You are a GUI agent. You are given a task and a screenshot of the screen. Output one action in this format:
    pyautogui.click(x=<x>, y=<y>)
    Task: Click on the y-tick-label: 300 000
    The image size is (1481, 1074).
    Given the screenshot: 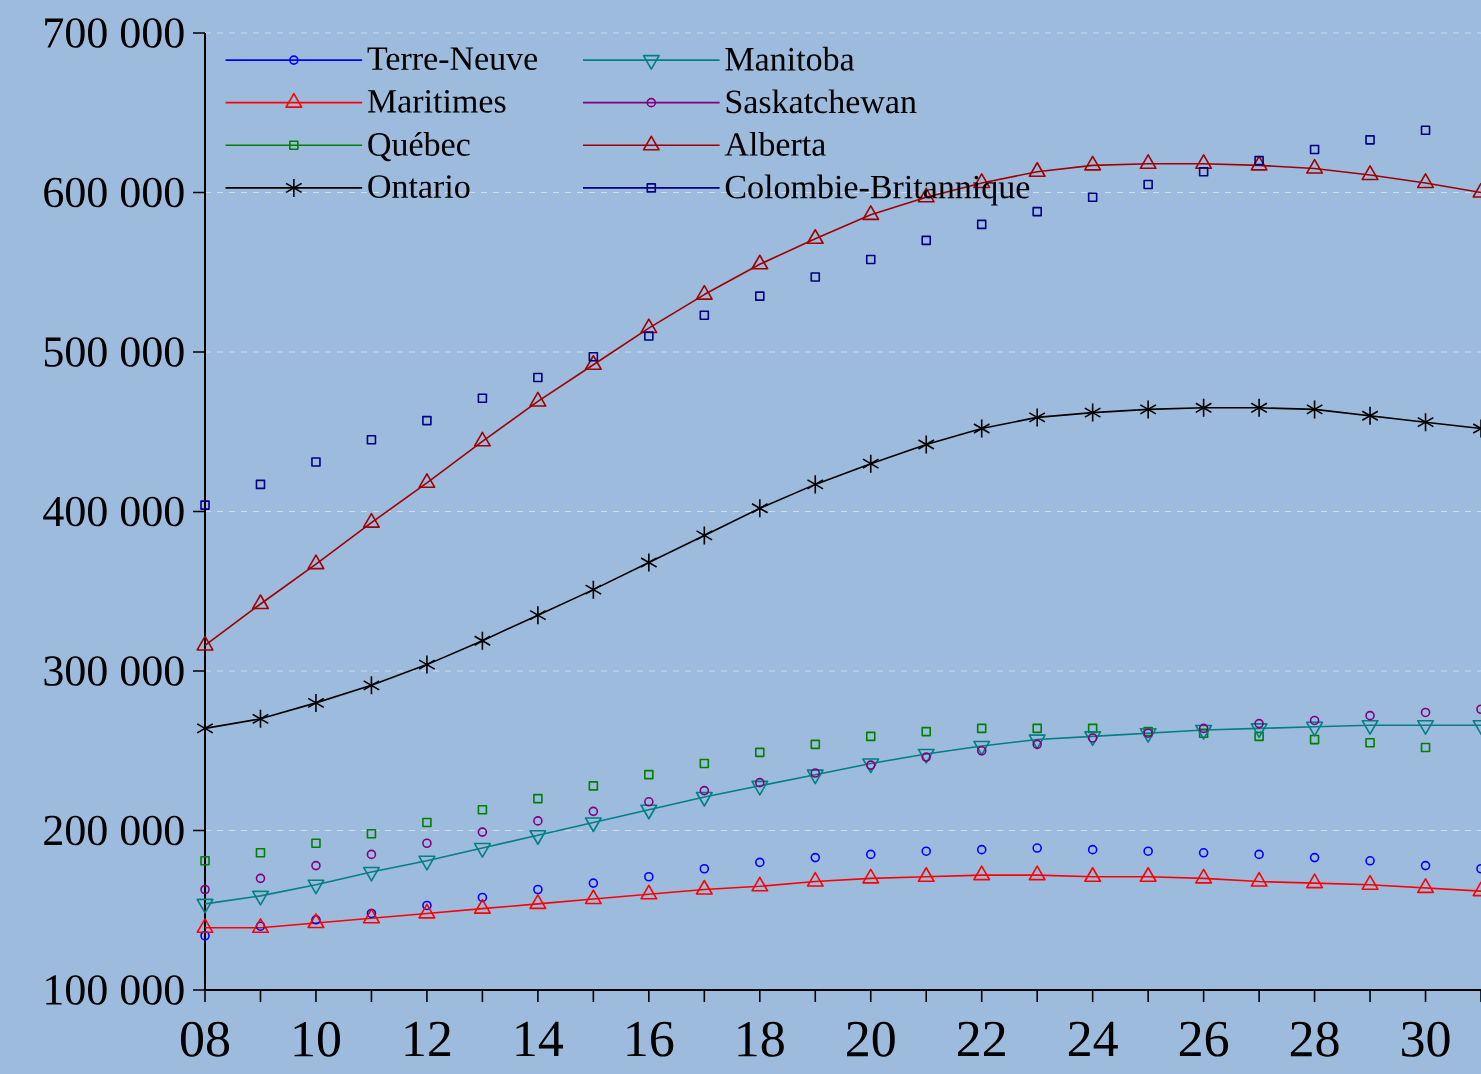 What is the action you would take?
    pyautogui.click(x=114, y=671)
    